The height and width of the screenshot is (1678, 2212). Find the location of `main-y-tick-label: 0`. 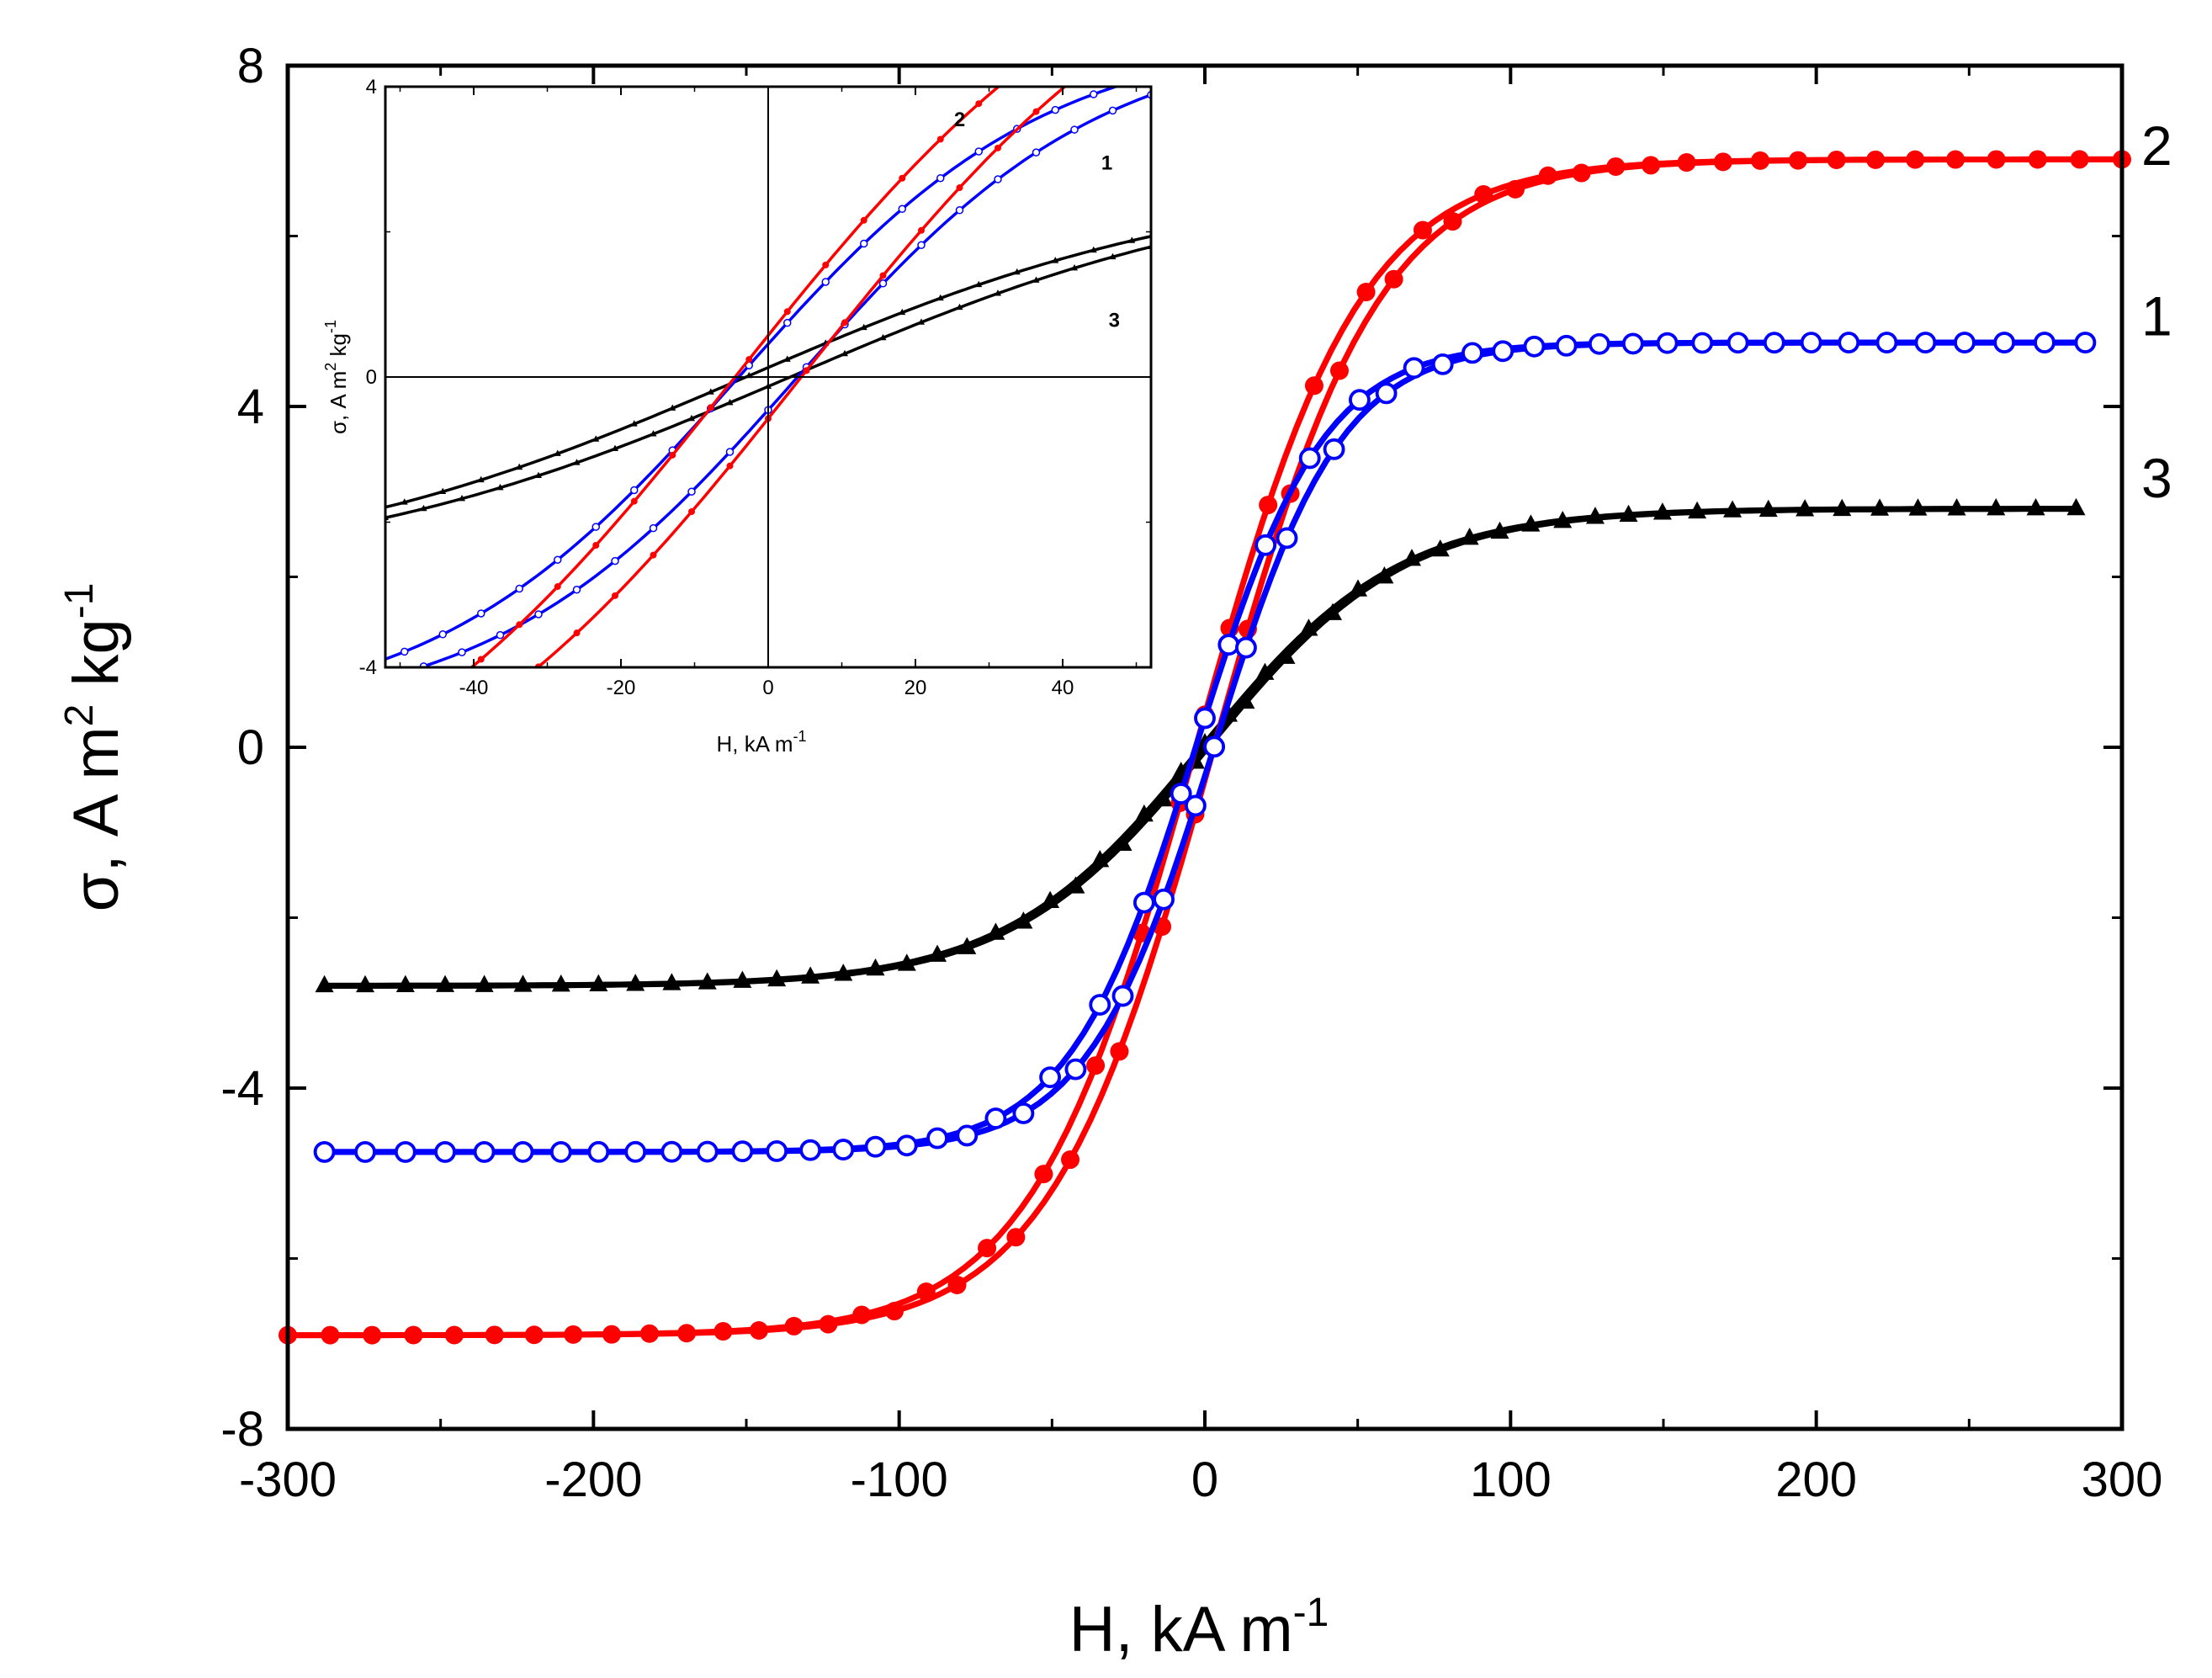

main-y-tick-label: 0 is located at coordinates (250, 747).